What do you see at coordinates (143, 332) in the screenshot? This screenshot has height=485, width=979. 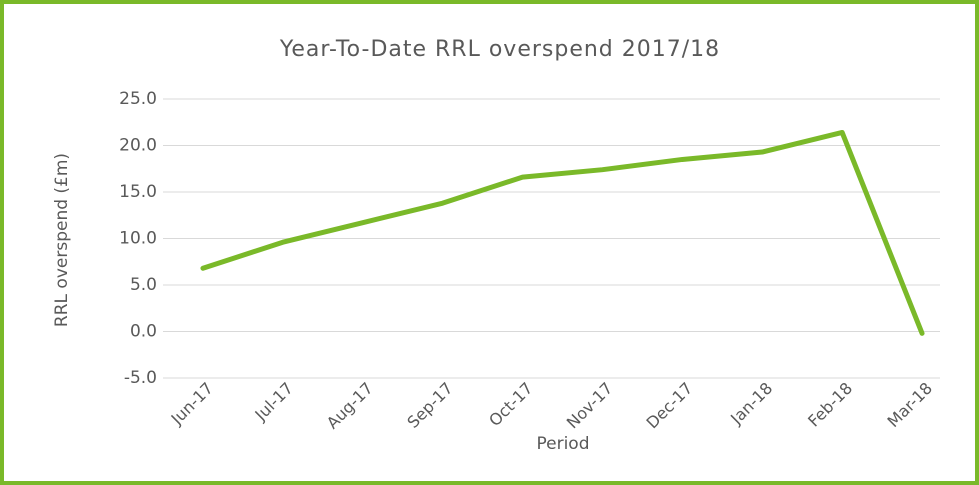 I see `y-tick-label: 0.0` at bounding box center [143, 332].